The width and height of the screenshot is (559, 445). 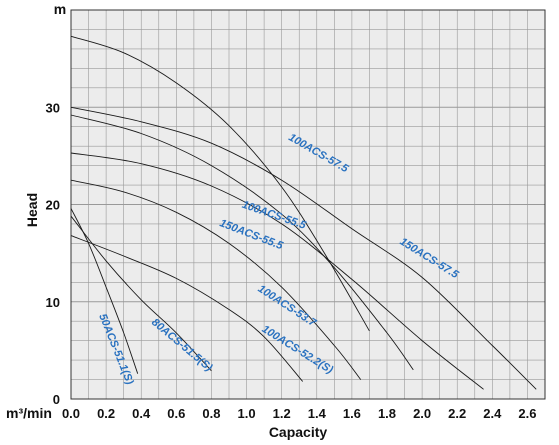 What do you see at coordinates (53, 205) in the screenshot?
I see `y-tick-label: 20` at bounding box center [53, 205].